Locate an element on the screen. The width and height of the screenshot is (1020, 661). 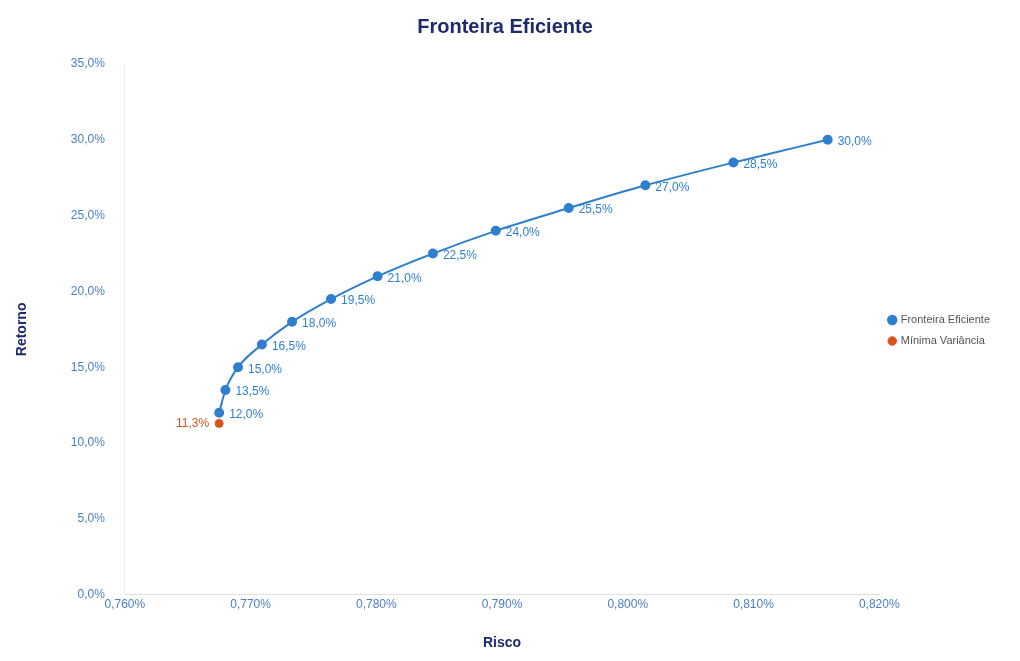
data-label: 13,5% is located at coordinates (252, 391).